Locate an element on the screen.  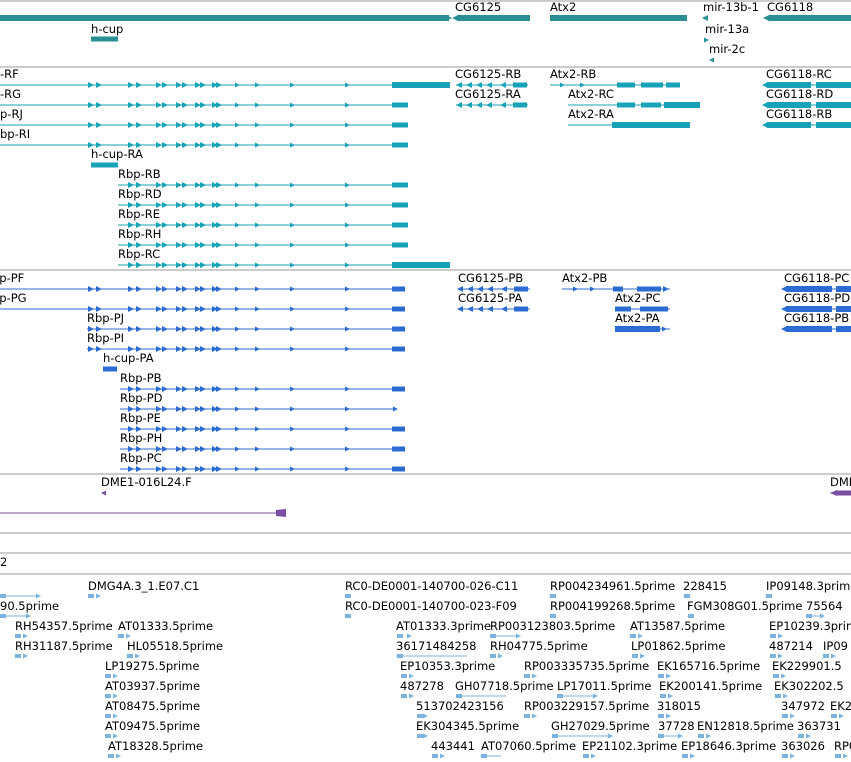
transcript-label: CG6118-RC is located at coordinates (799, 74).